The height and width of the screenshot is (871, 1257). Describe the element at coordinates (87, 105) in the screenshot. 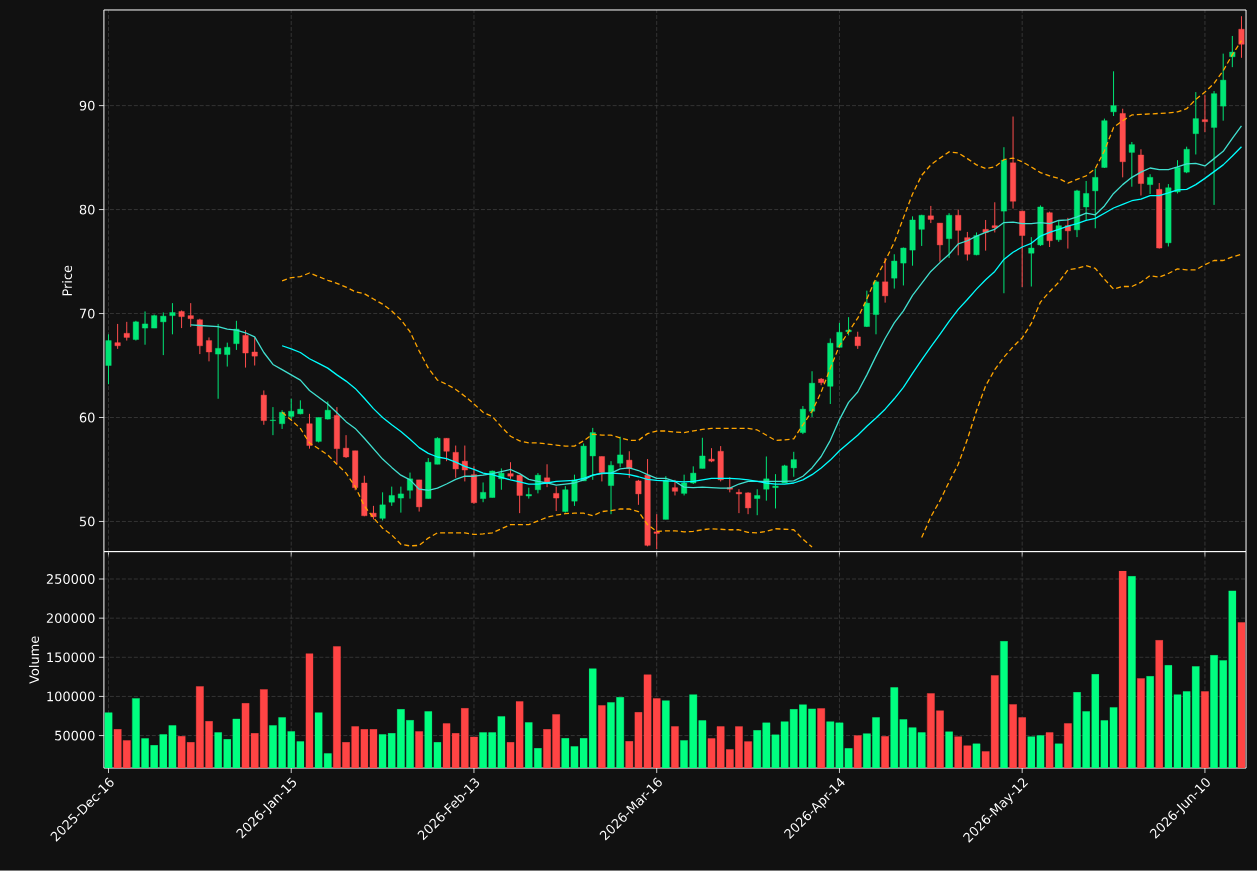

I see `y-tick-label: 90` at that location.